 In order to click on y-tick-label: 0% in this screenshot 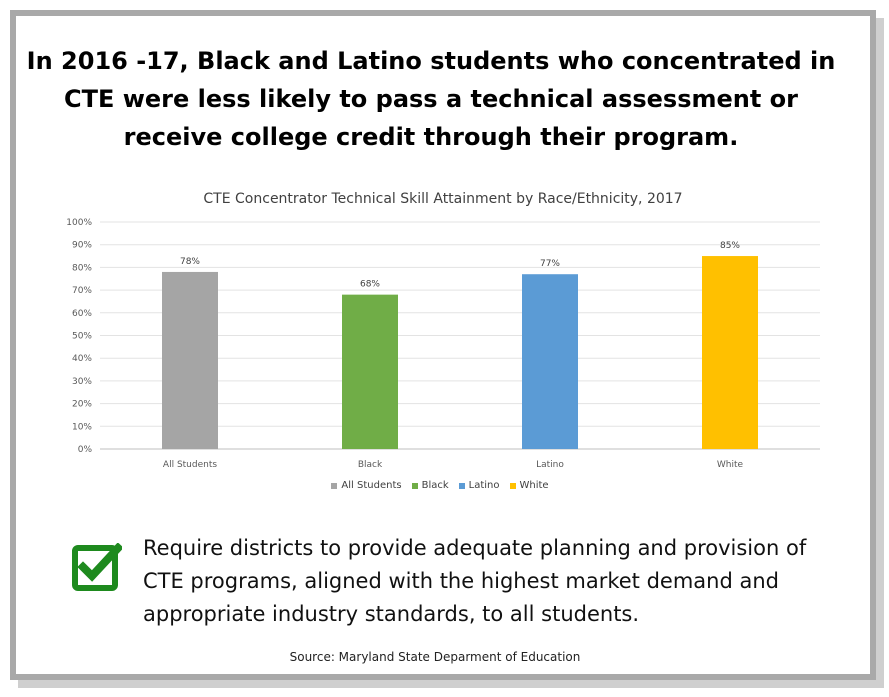, I will do `click(85, 450)`.